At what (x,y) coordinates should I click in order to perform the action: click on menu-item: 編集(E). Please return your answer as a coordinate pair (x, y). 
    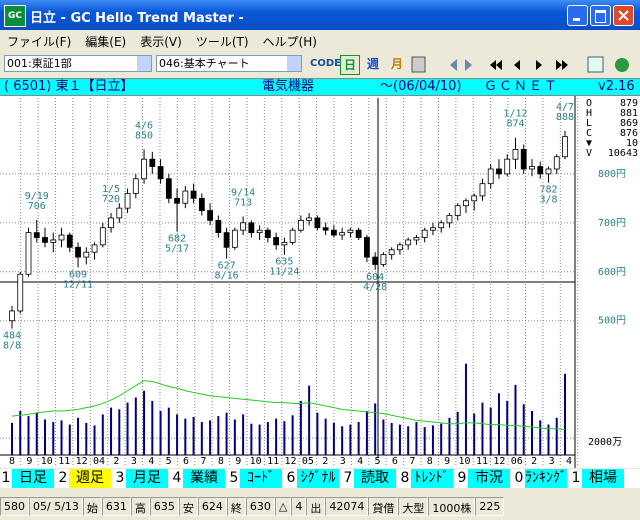
    Looking at the image, I should click on (106, 42).